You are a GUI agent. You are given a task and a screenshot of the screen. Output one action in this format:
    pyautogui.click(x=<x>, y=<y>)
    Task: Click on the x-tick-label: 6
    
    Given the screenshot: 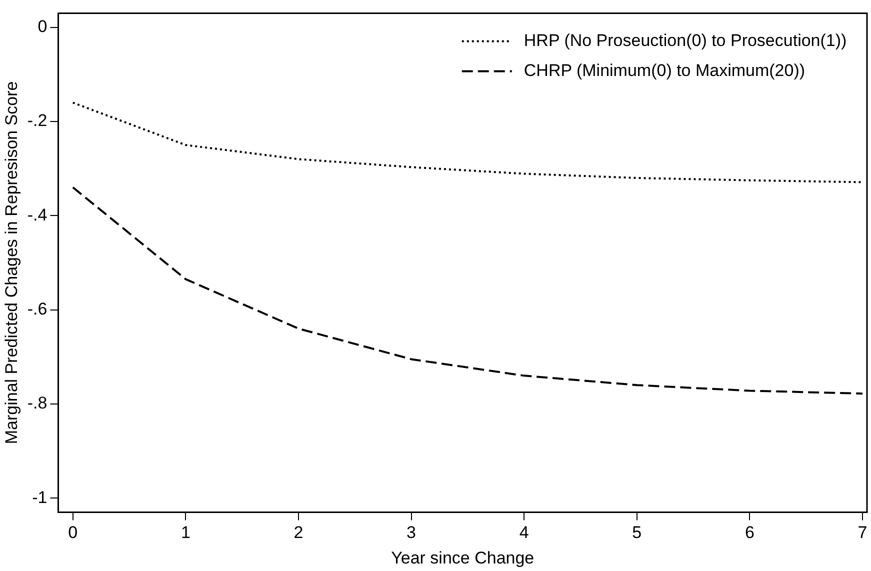 What is the action you would take?
    pyautogui.click(x=749, y=532)
    